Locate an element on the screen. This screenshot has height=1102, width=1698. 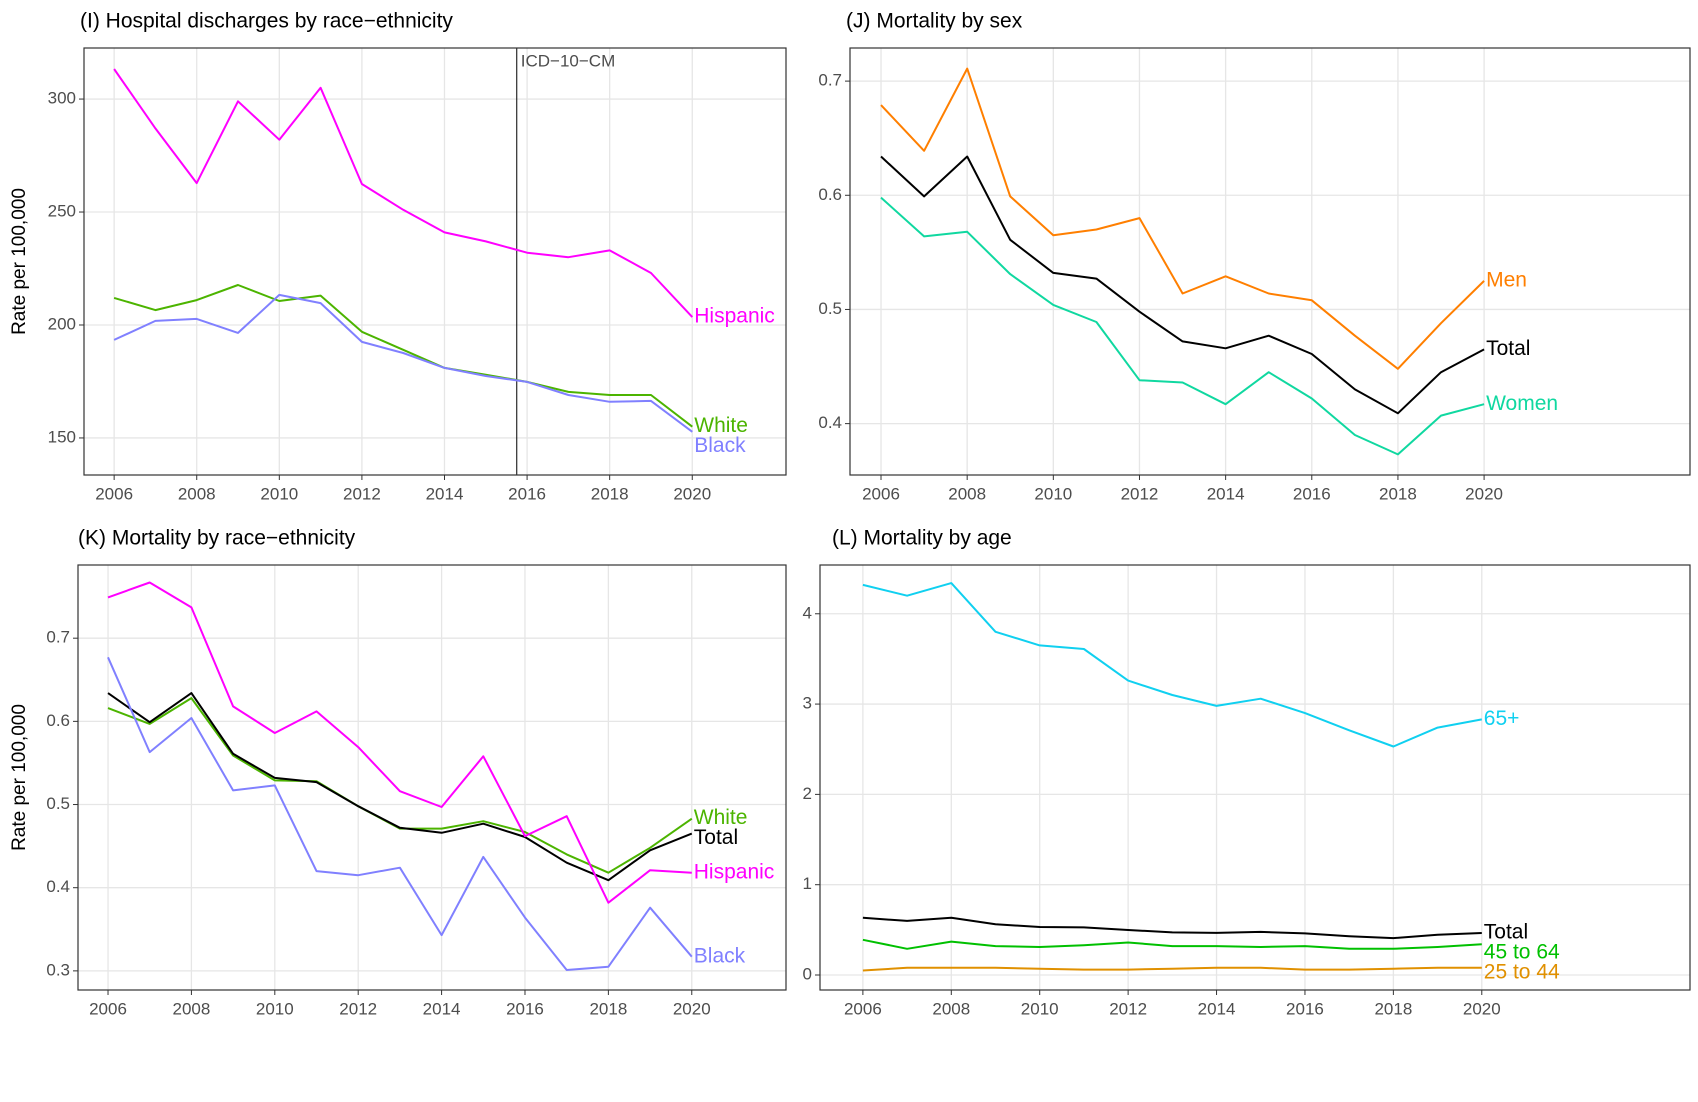
series-label: 45 to 64 is located at coordinates (1522, 952).